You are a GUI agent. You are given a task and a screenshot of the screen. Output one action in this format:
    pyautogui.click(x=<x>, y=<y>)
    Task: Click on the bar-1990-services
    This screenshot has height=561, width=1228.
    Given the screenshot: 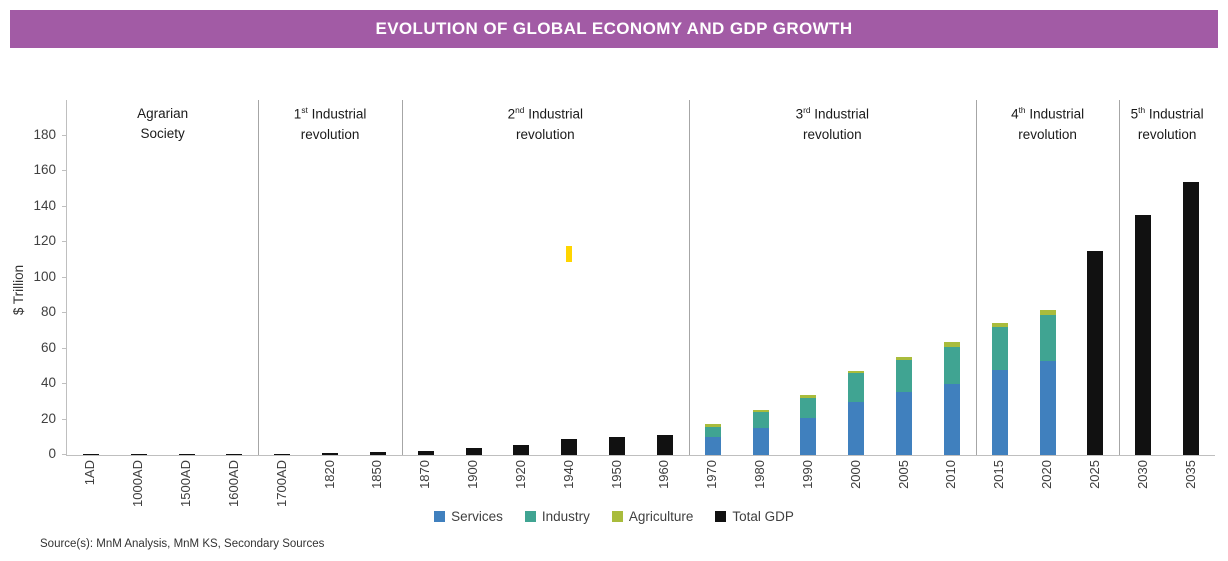 What is the action you would take?
    pyautogui.click(x=808, y=436)
    